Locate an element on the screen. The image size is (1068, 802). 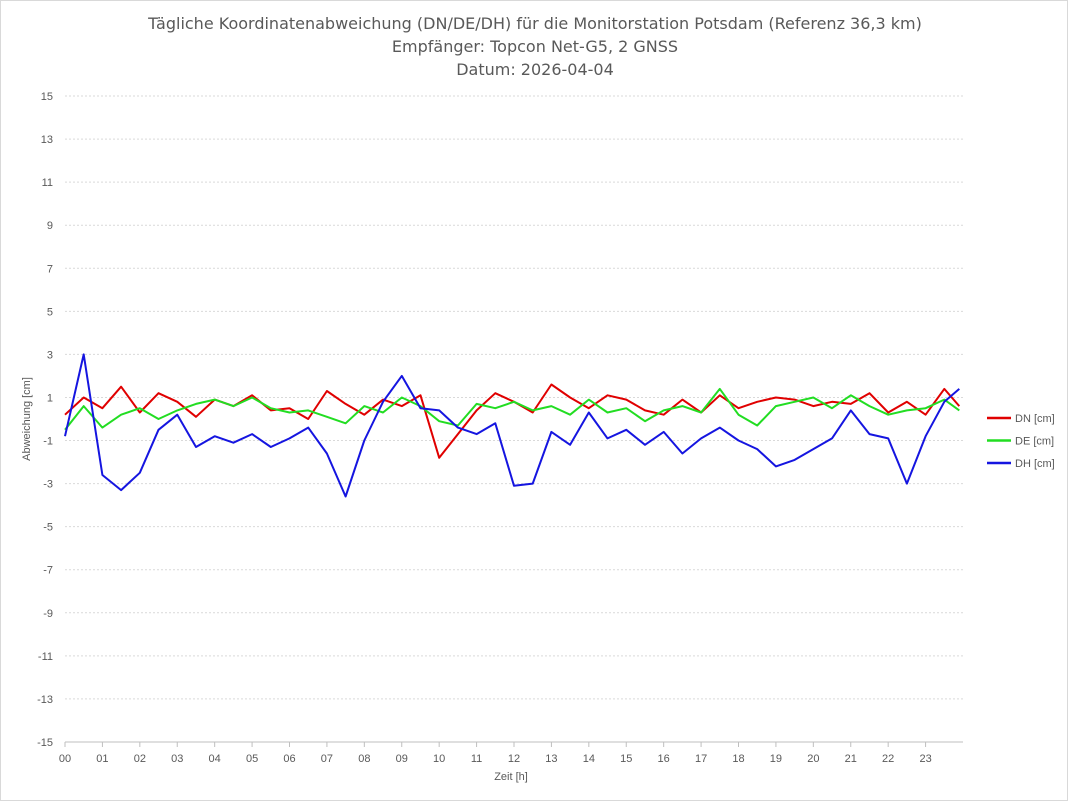
x-tick-label: 07 is located at coordinates (327, 759).